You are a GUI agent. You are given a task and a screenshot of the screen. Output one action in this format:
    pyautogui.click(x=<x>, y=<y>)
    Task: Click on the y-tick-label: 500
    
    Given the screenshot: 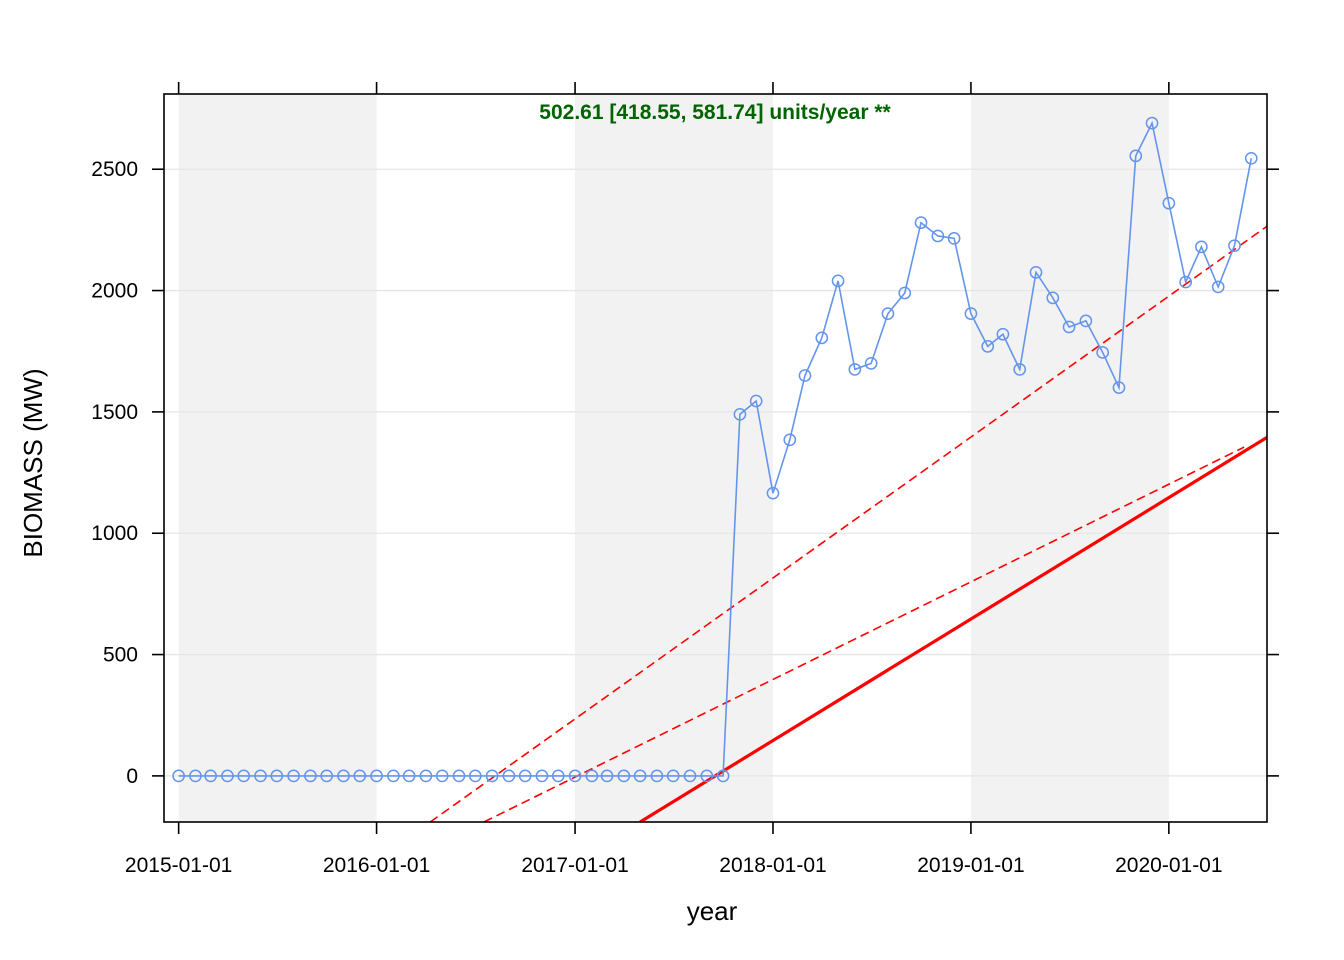 What is the action you would take?
    pyautogui.click(x=120, y=655)
    